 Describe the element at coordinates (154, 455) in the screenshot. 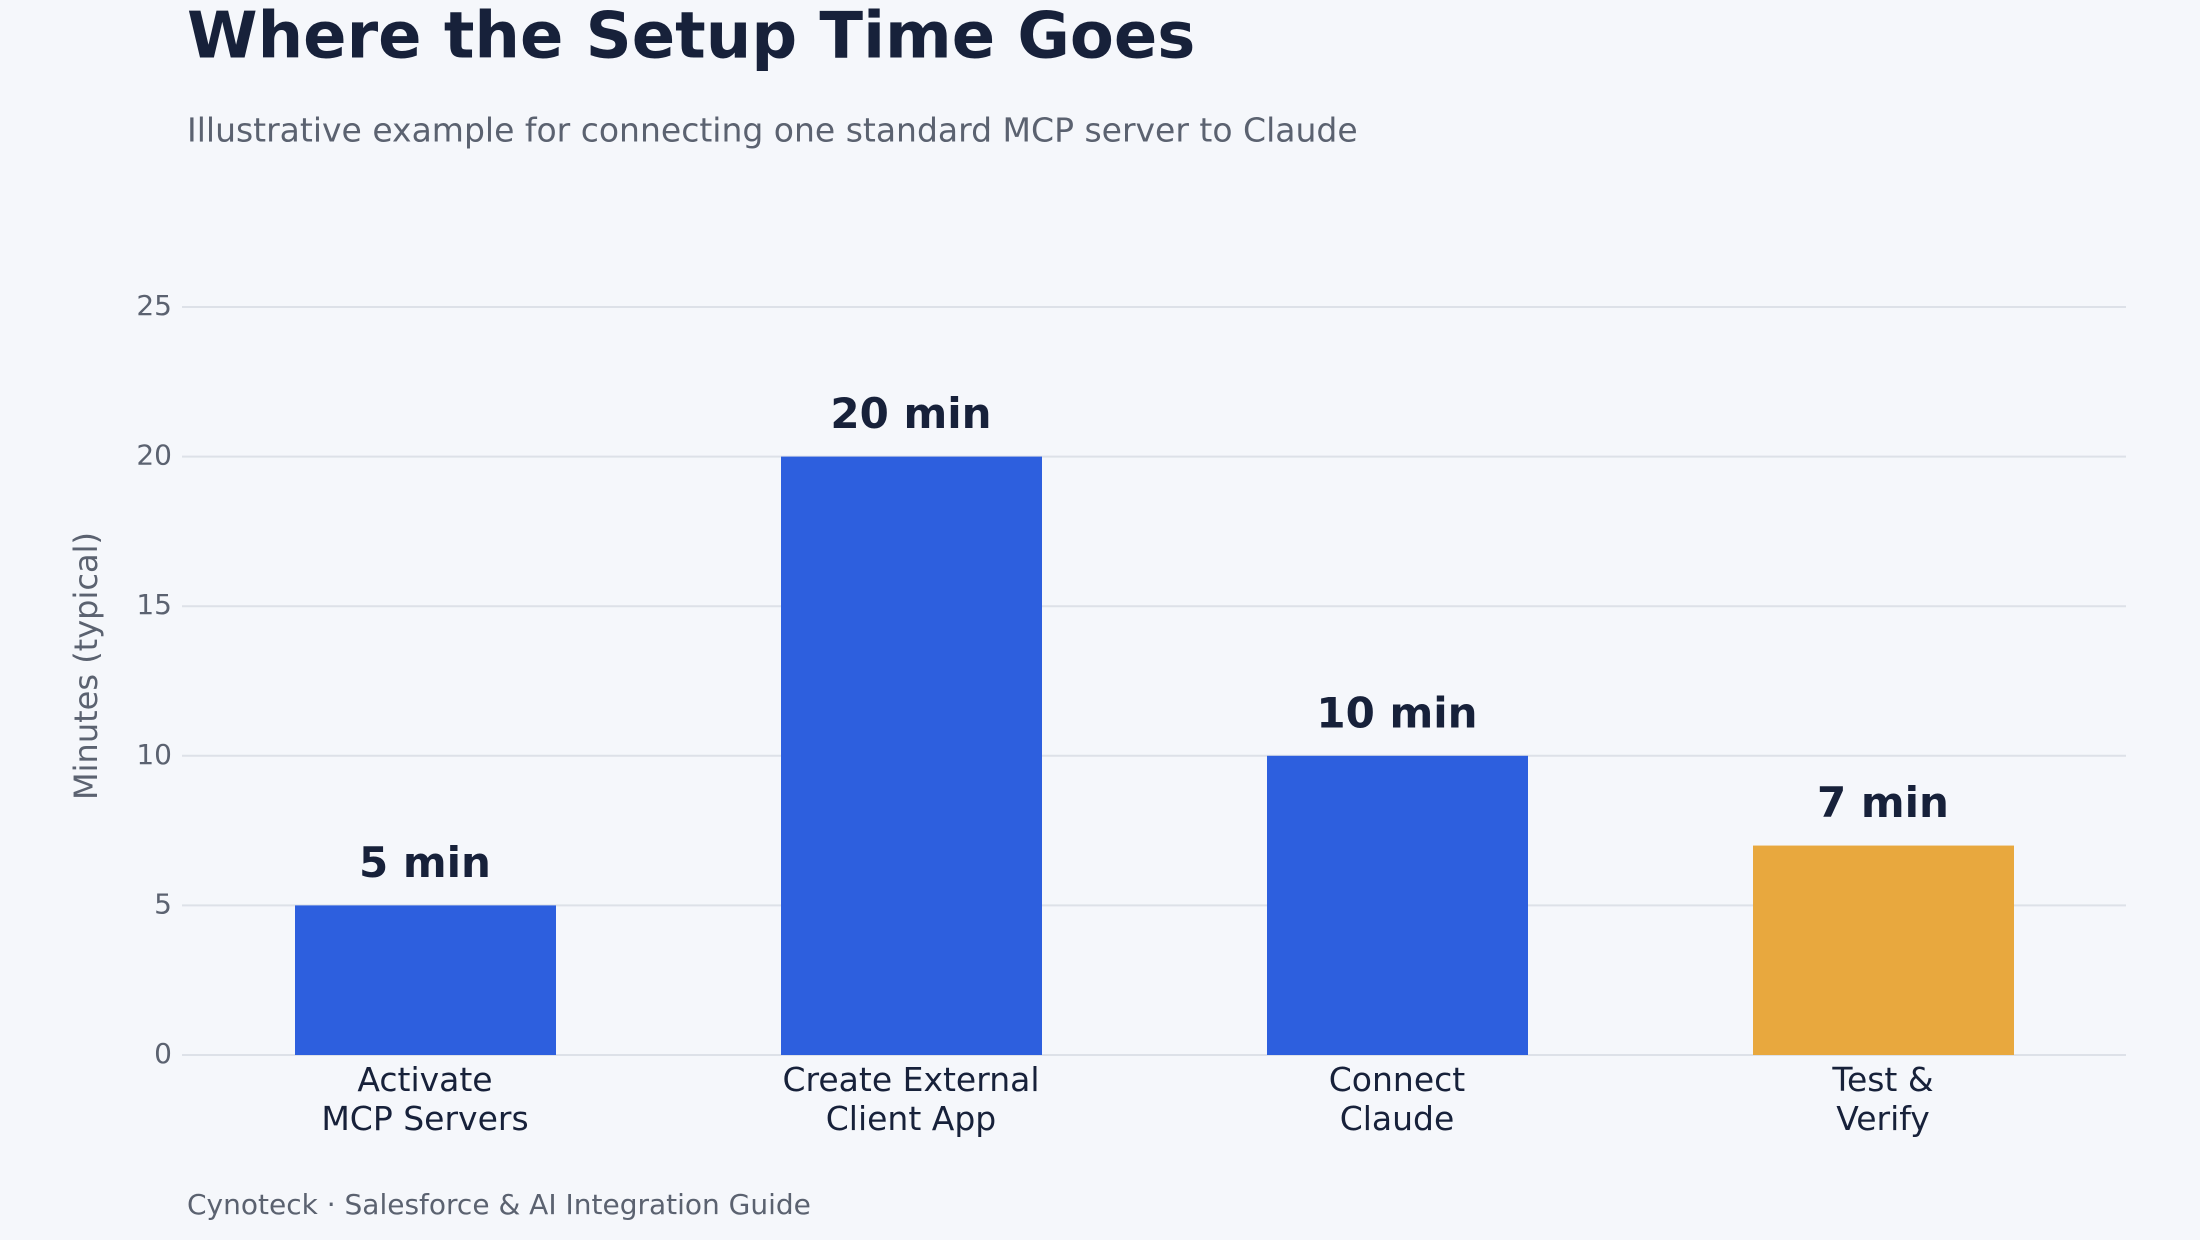

I see `y-tick-label: 20` at that location.